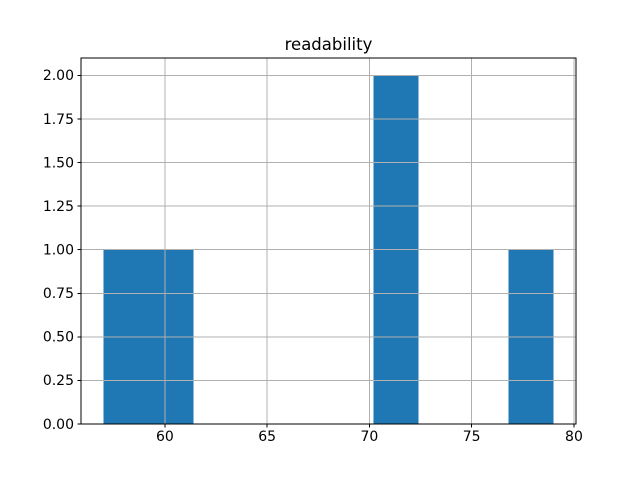 The width and height of the screenshot is (640, 480). Describe the element at coordinates (58, 76) in the screenshot. I see `y-tick-label: 2.00` at that location.